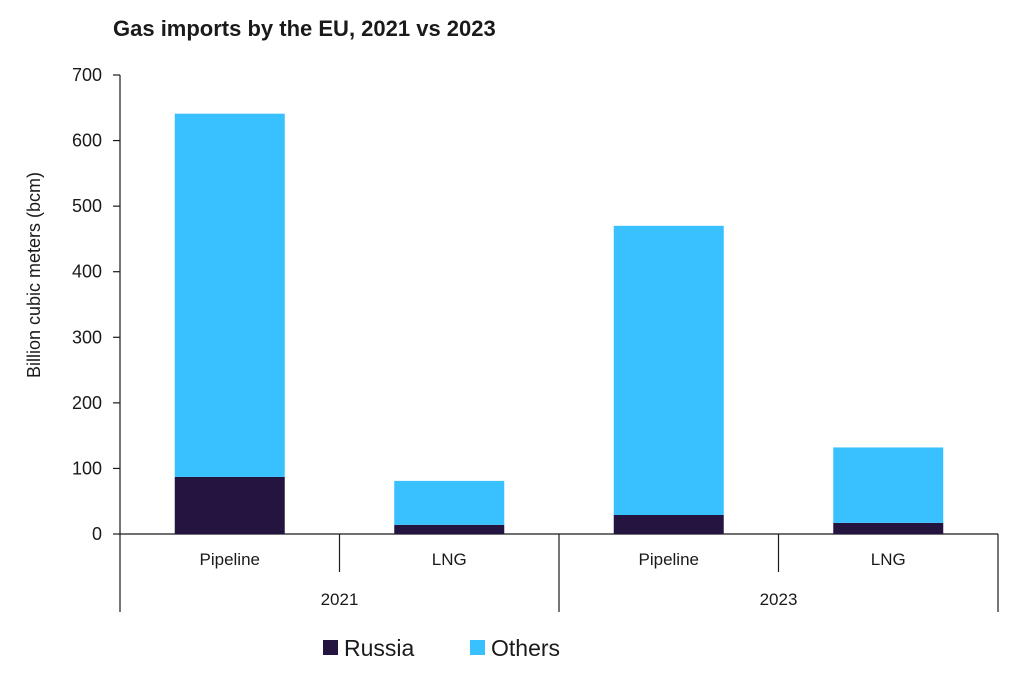  What do you see at coordinates (779, 599) in the screenshot?
I see `x-group-label: 2023` at bounding box center [779, 599].